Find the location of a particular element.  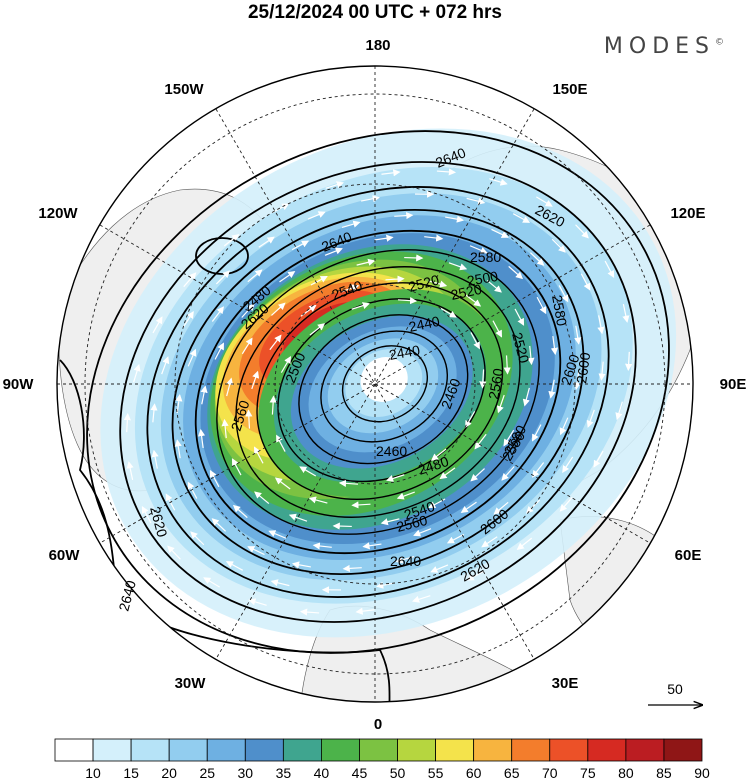

lon-label-60w: 60W is located at coordinates (65, 555).